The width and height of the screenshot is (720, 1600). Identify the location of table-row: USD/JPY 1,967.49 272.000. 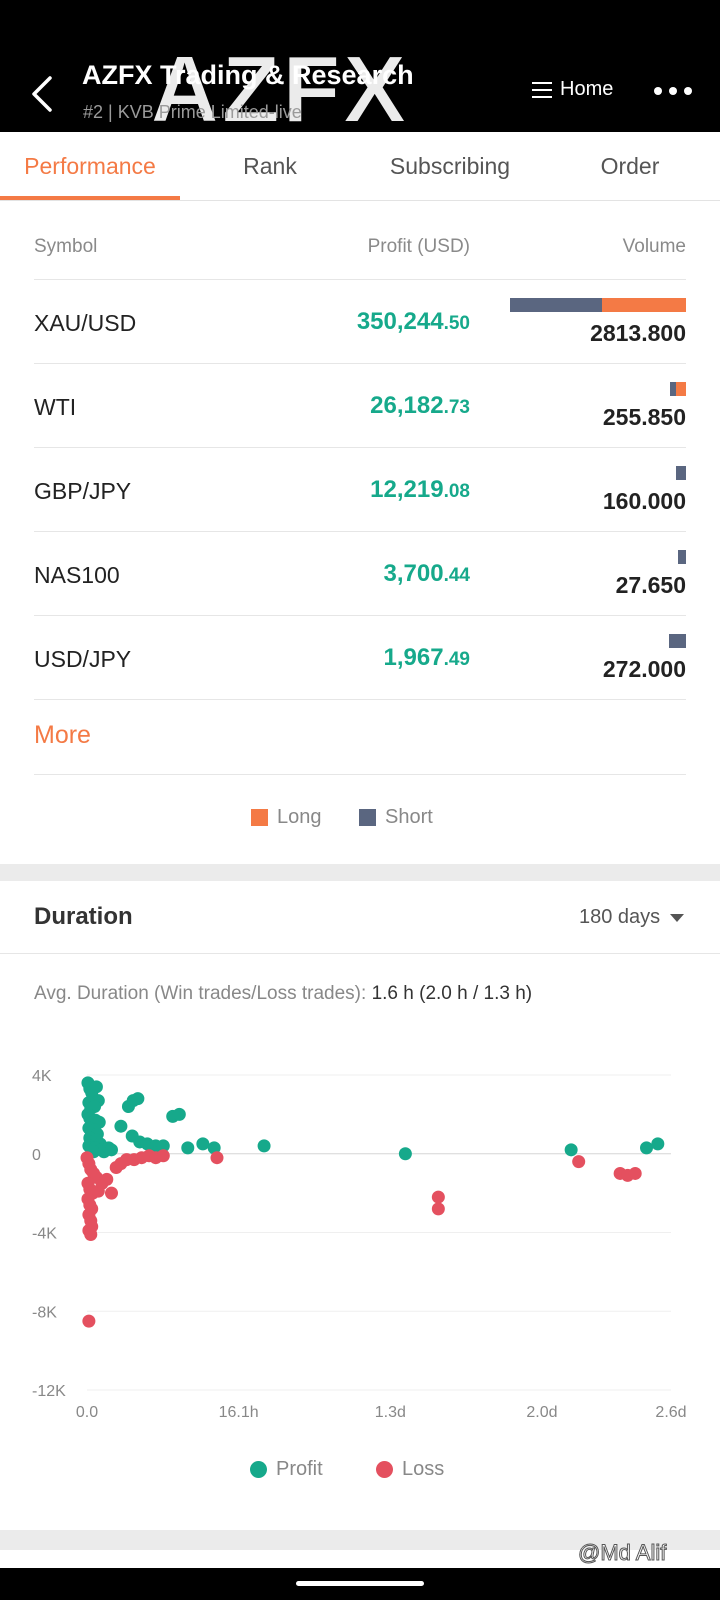
(360, 658).